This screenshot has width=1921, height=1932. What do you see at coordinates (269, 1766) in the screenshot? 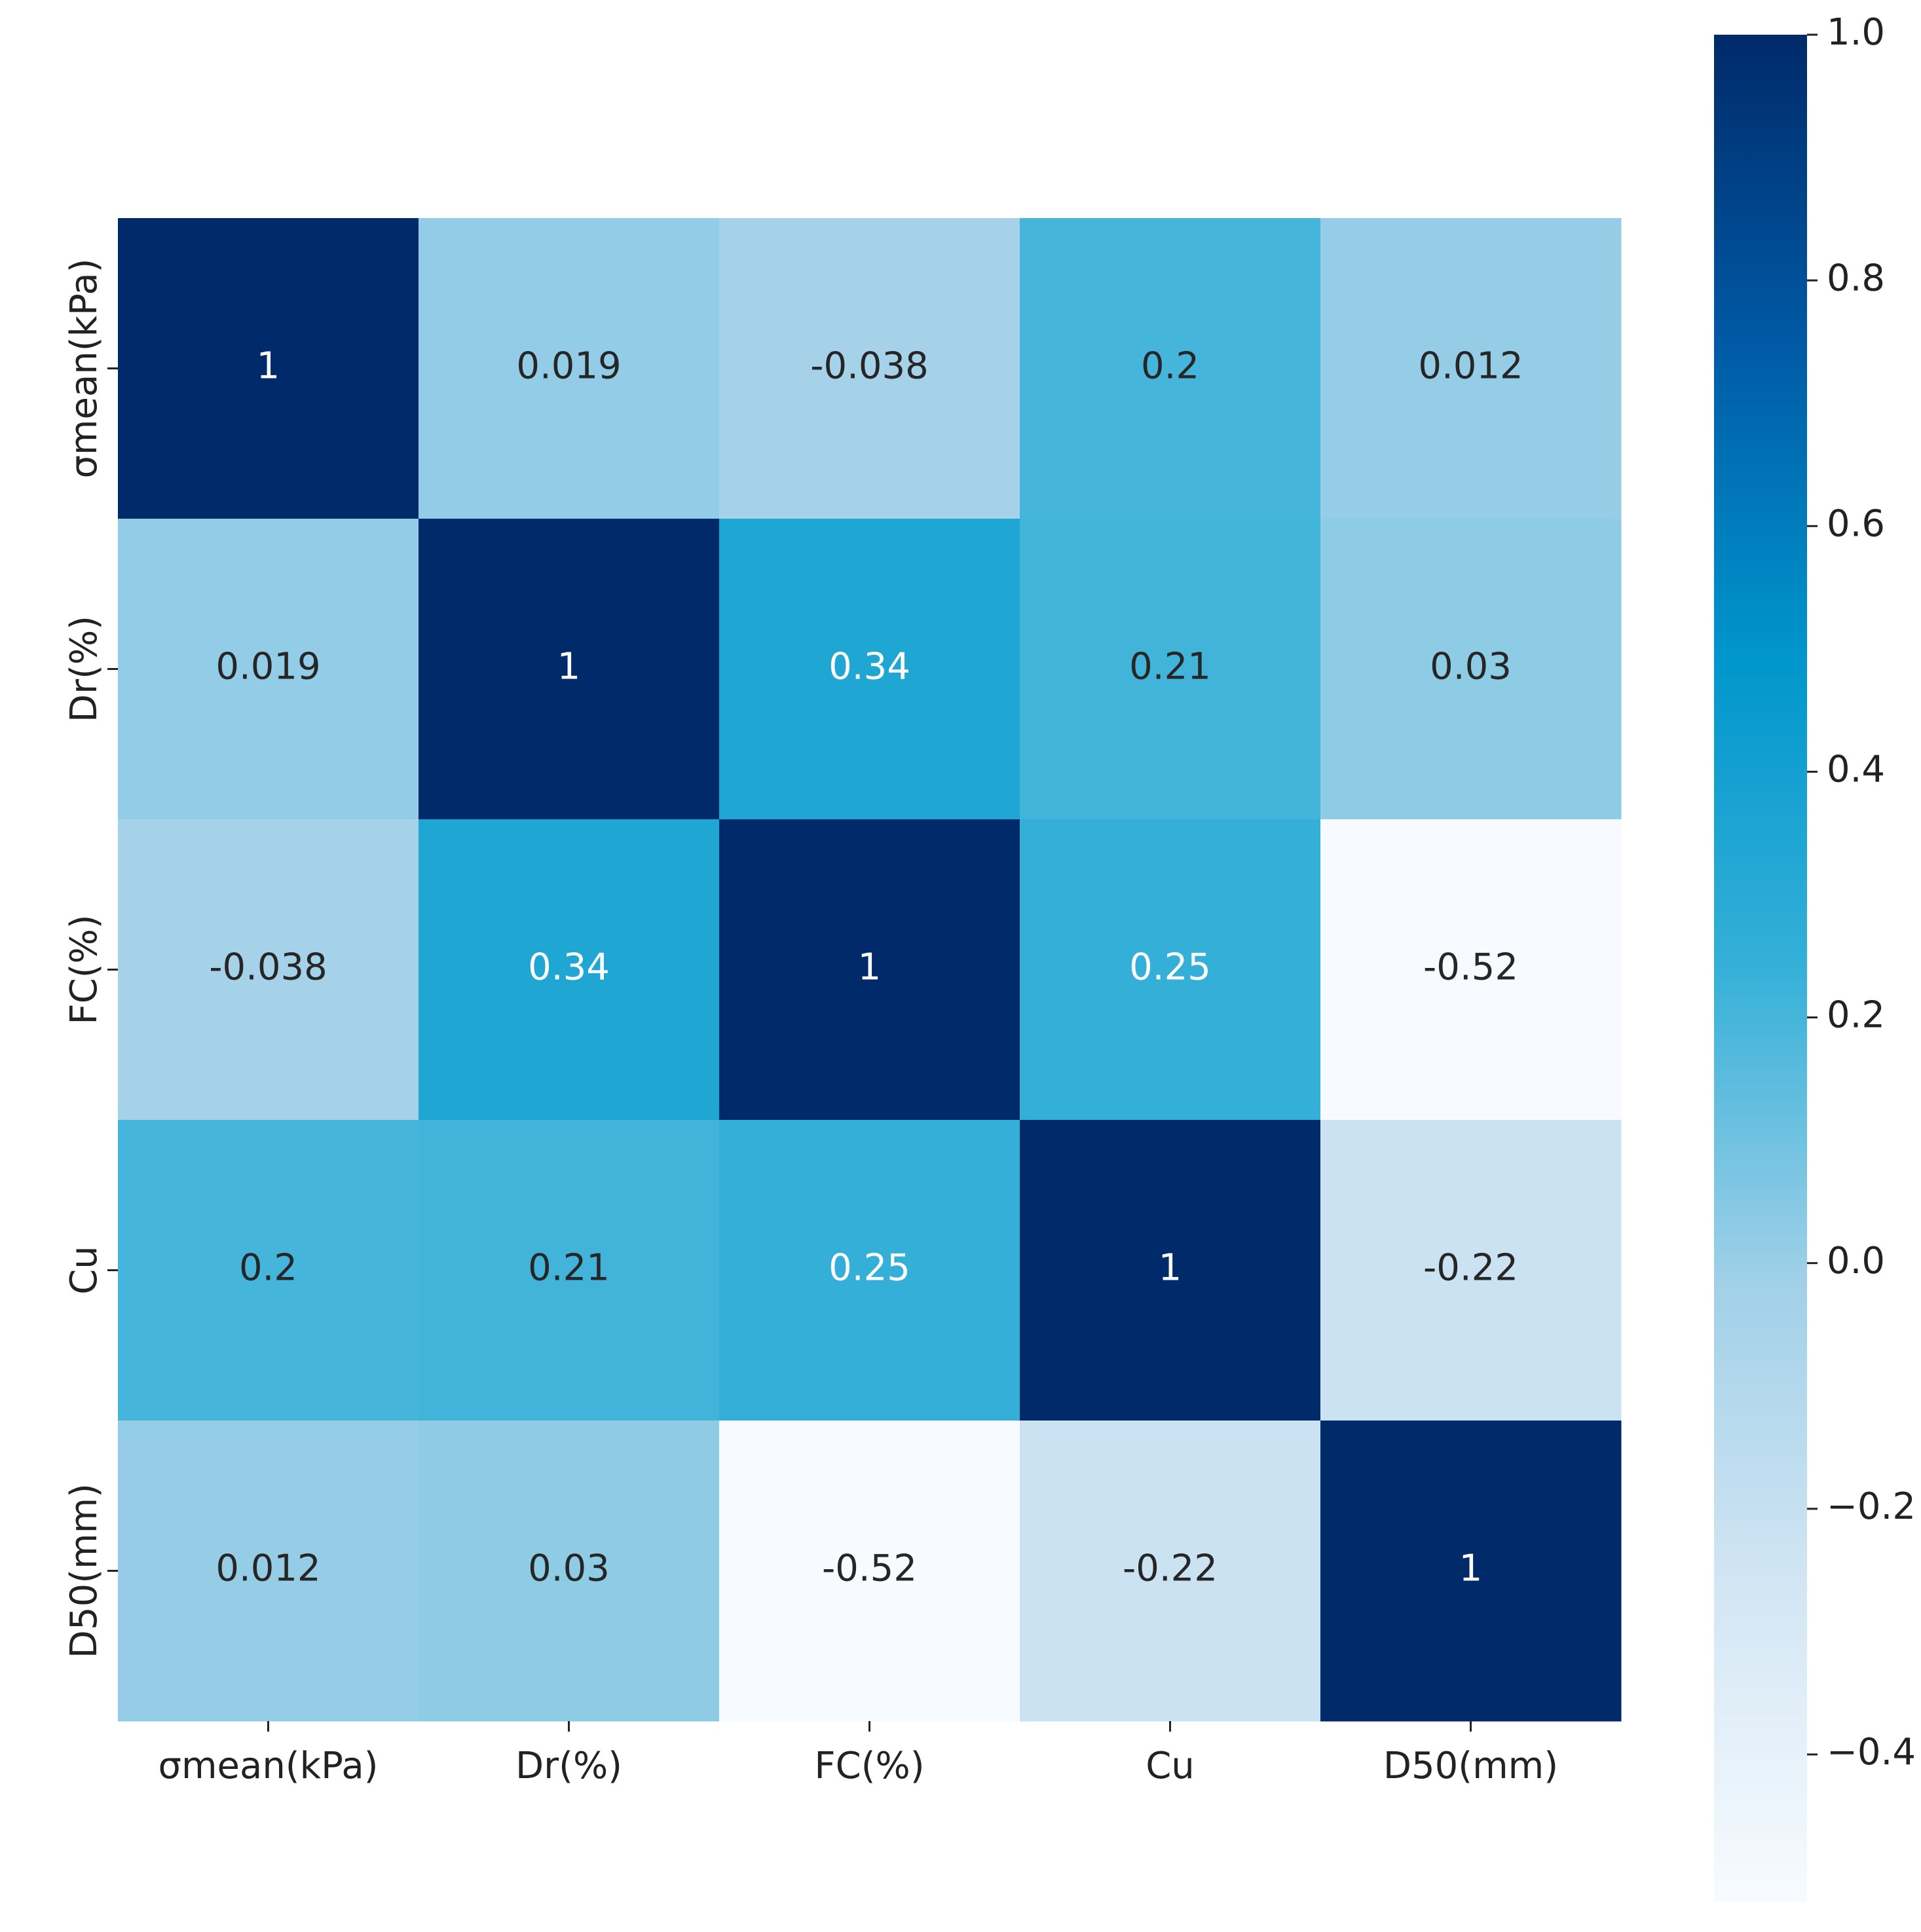
I see `x-tick-label: σmean(kPa)` at bounding box center [269, 1766].